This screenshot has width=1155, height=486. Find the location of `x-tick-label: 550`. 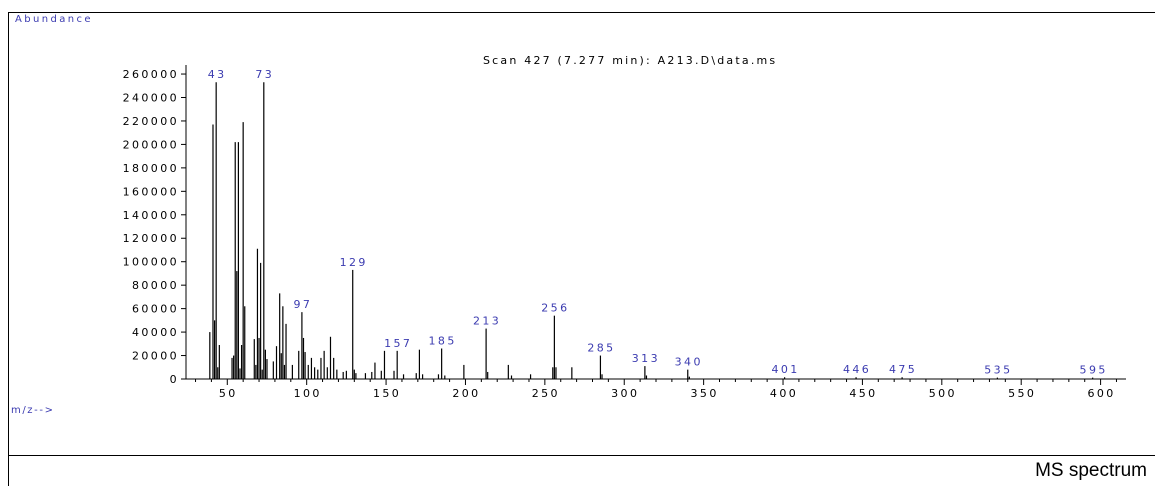

x-tick-label: 550 is located at coordinates (1022, 393).